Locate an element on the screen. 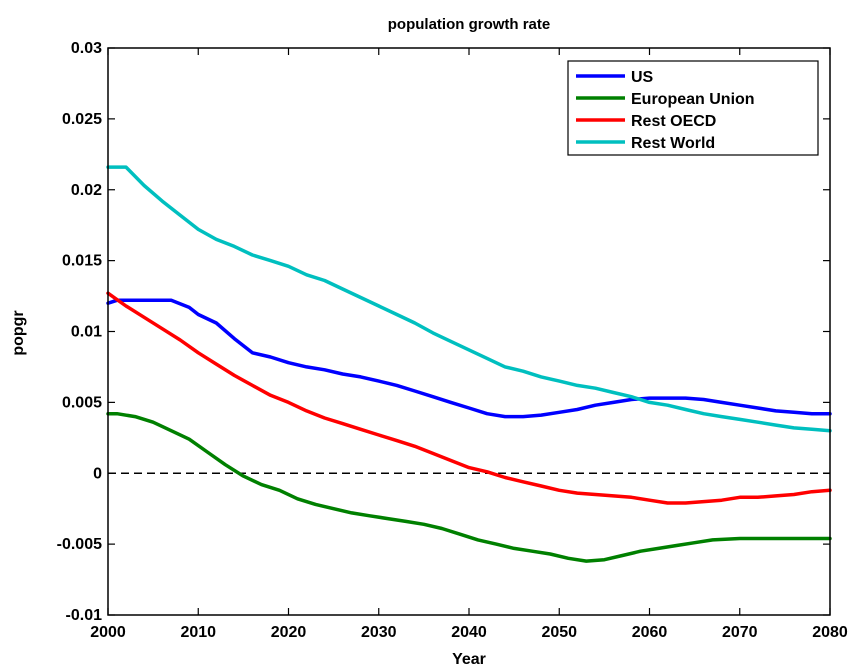  x-tick-label: 2060 is located at coordinates (650, 632).